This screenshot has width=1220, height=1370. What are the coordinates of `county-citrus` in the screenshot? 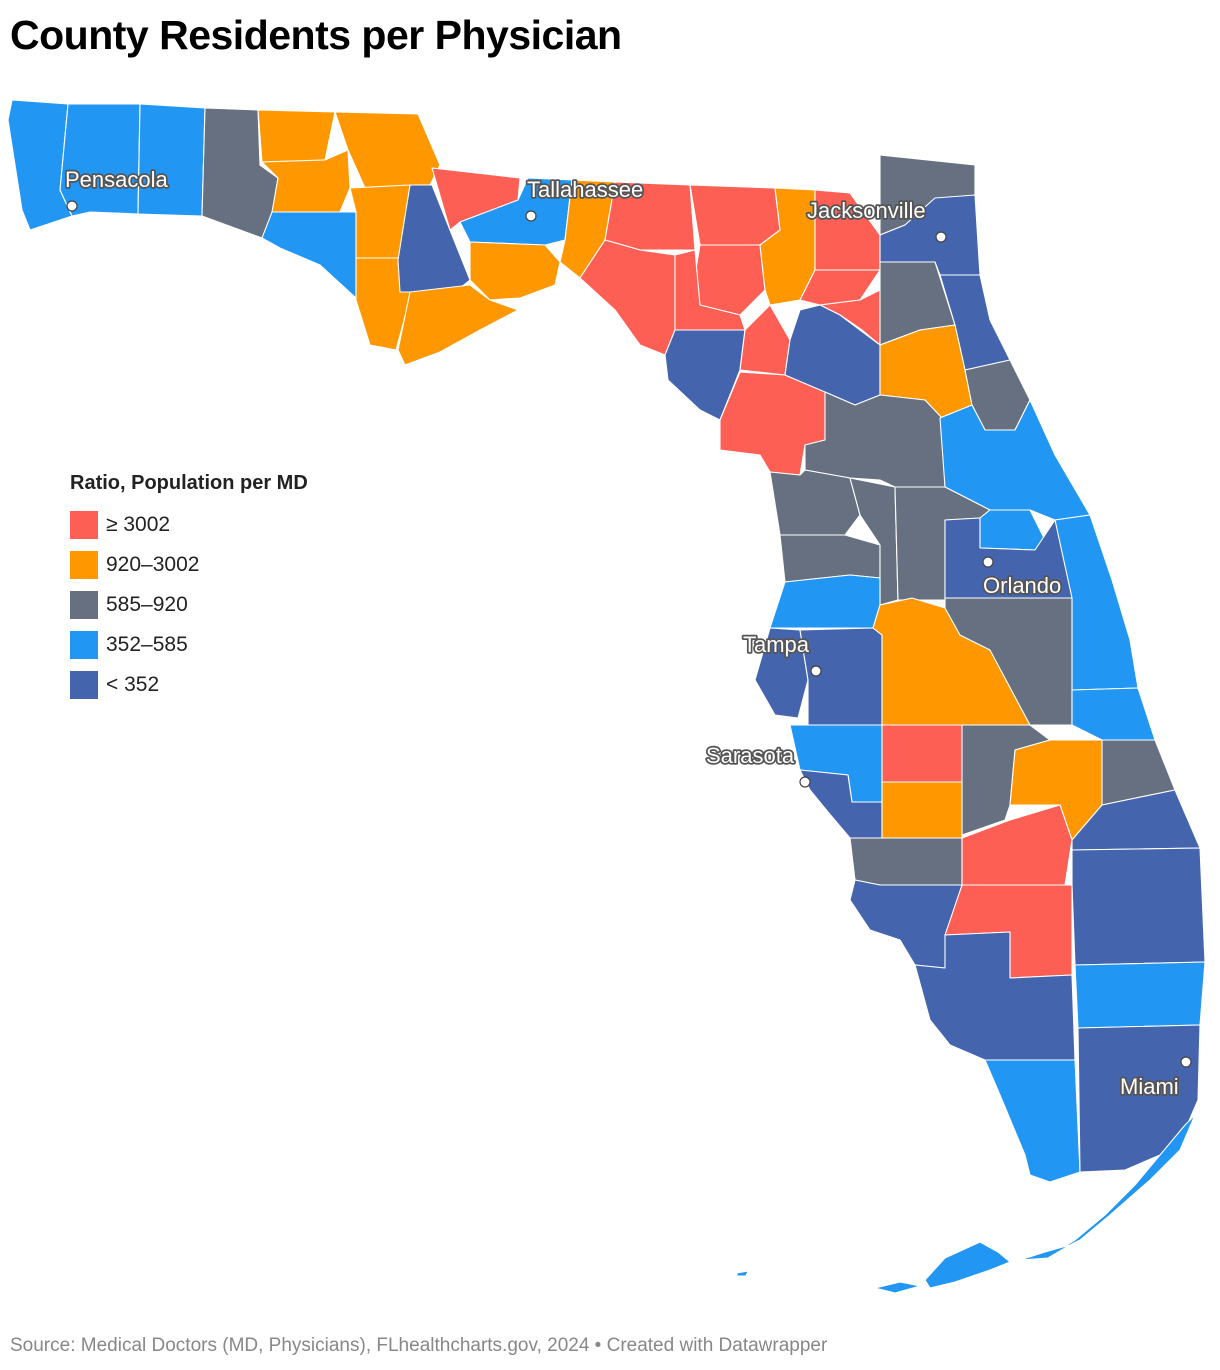 It's located at (815, 502).